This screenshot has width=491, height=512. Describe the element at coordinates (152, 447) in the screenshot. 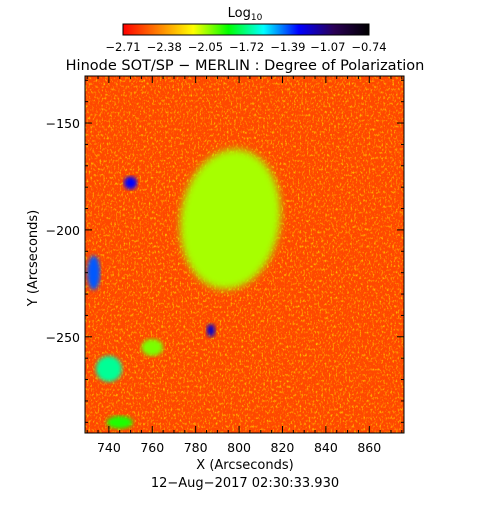

I see `x-tick-label: 760` at that location.